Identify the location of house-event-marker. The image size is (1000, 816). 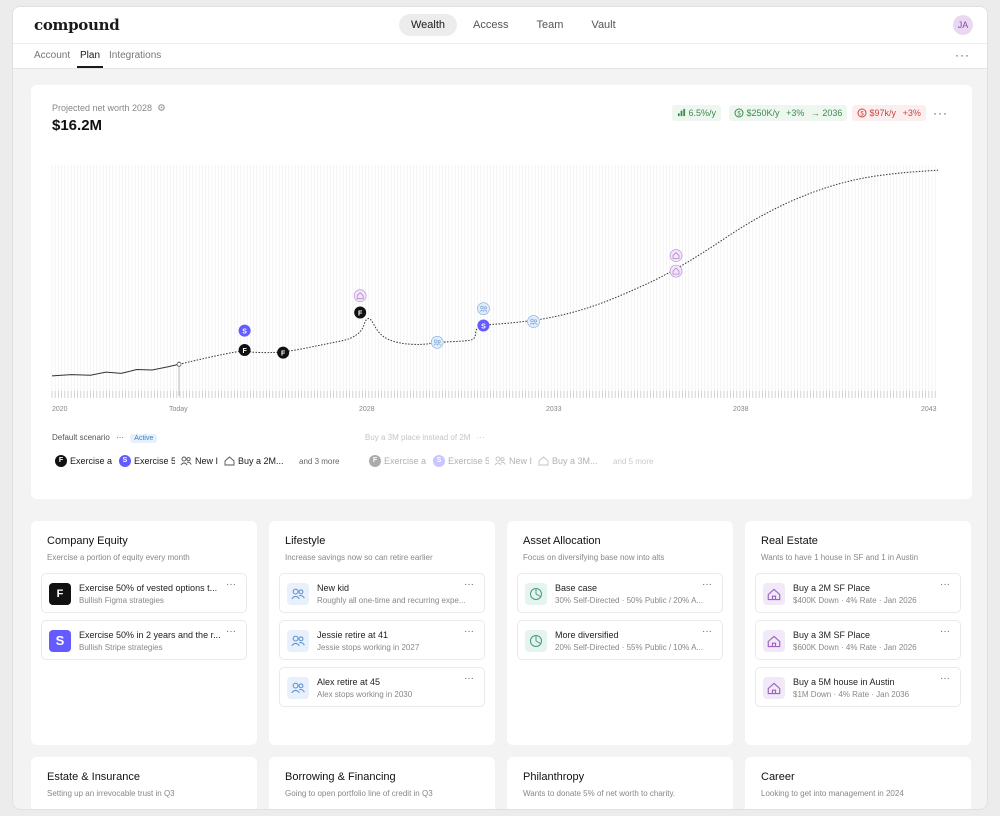
(676, 271).